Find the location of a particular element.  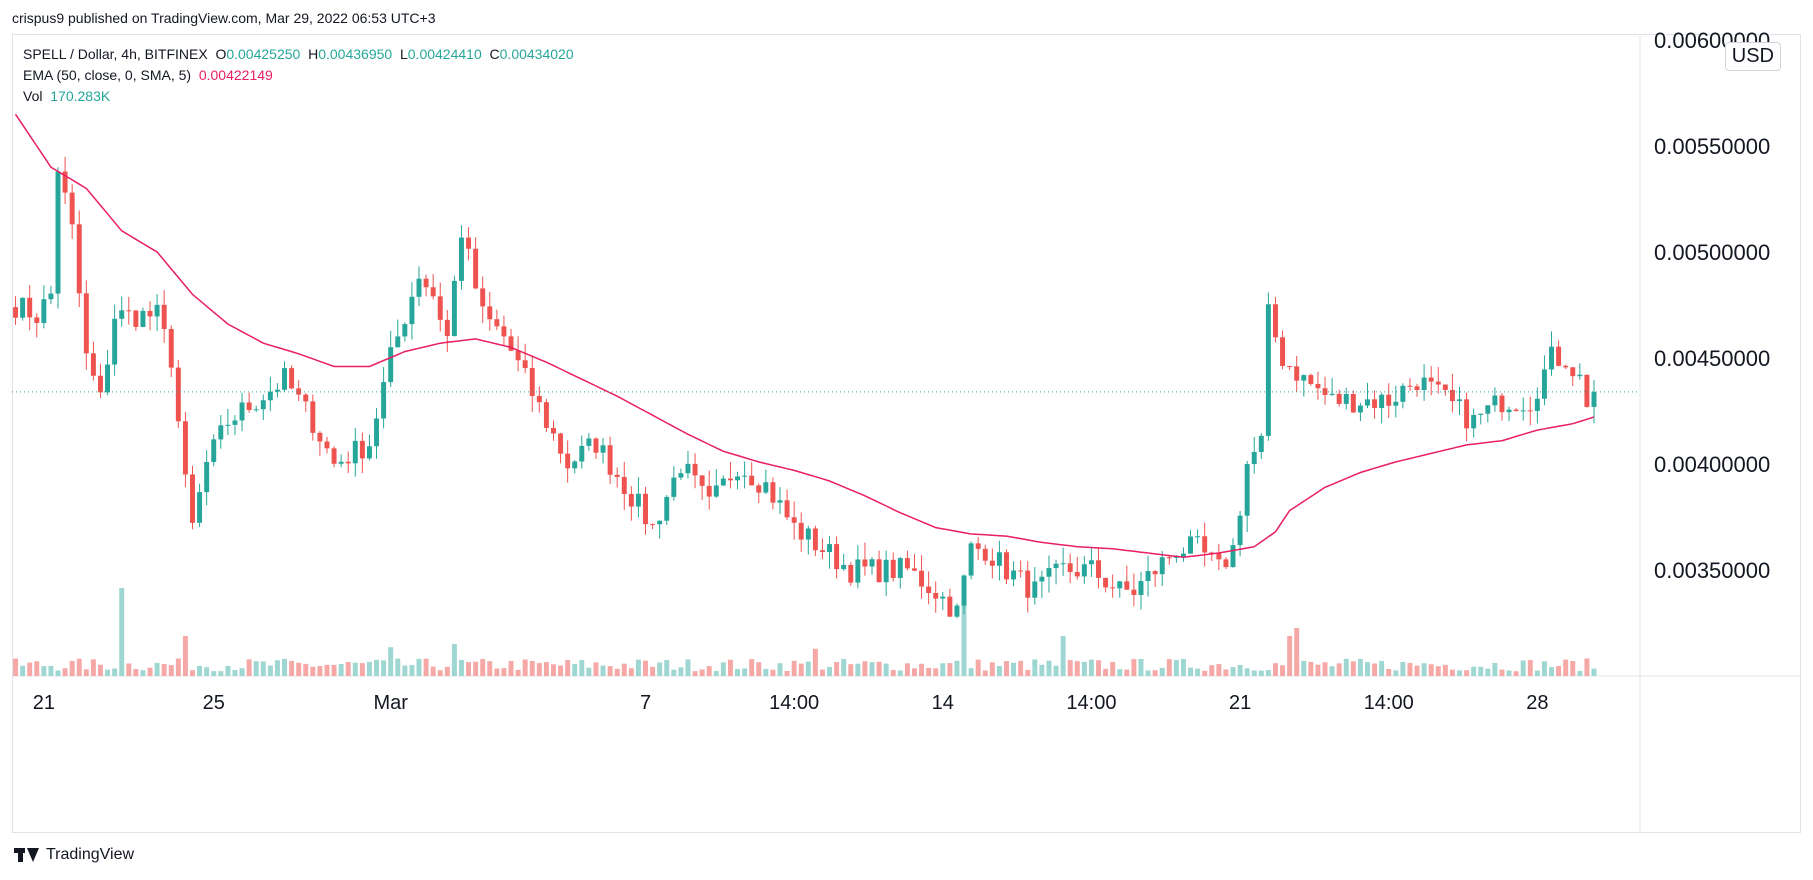

x-tick-label: Mar is located at coordinates (390, 703).